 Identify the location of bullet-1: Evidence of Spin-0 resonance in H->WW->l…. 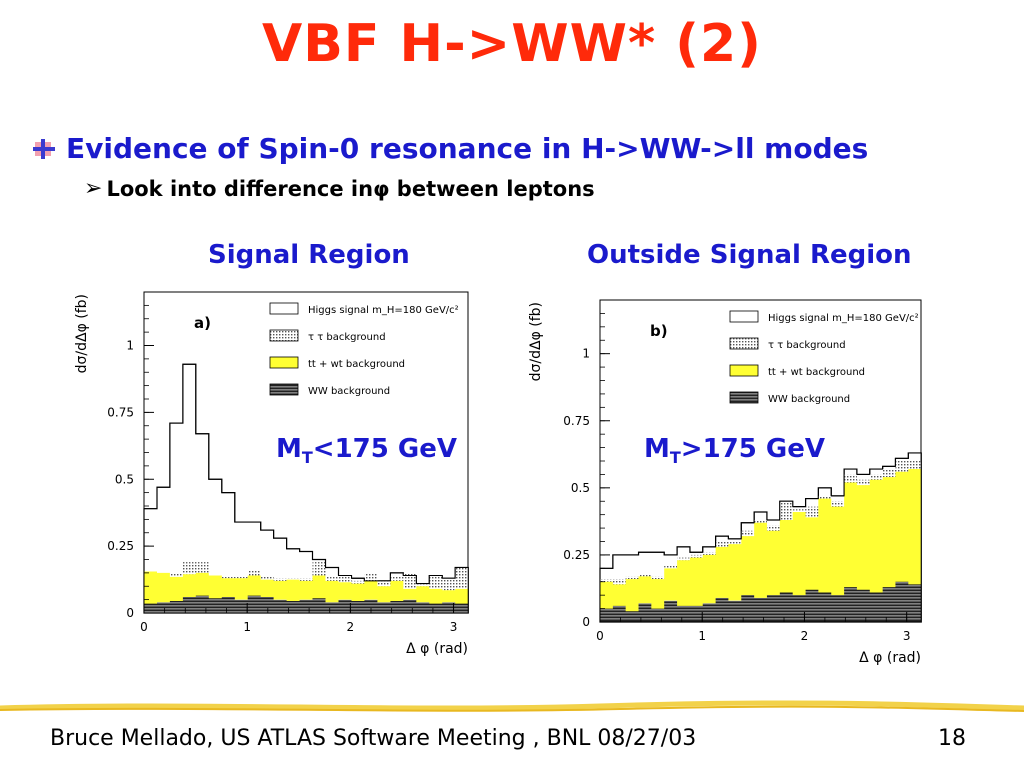
(450, 148).